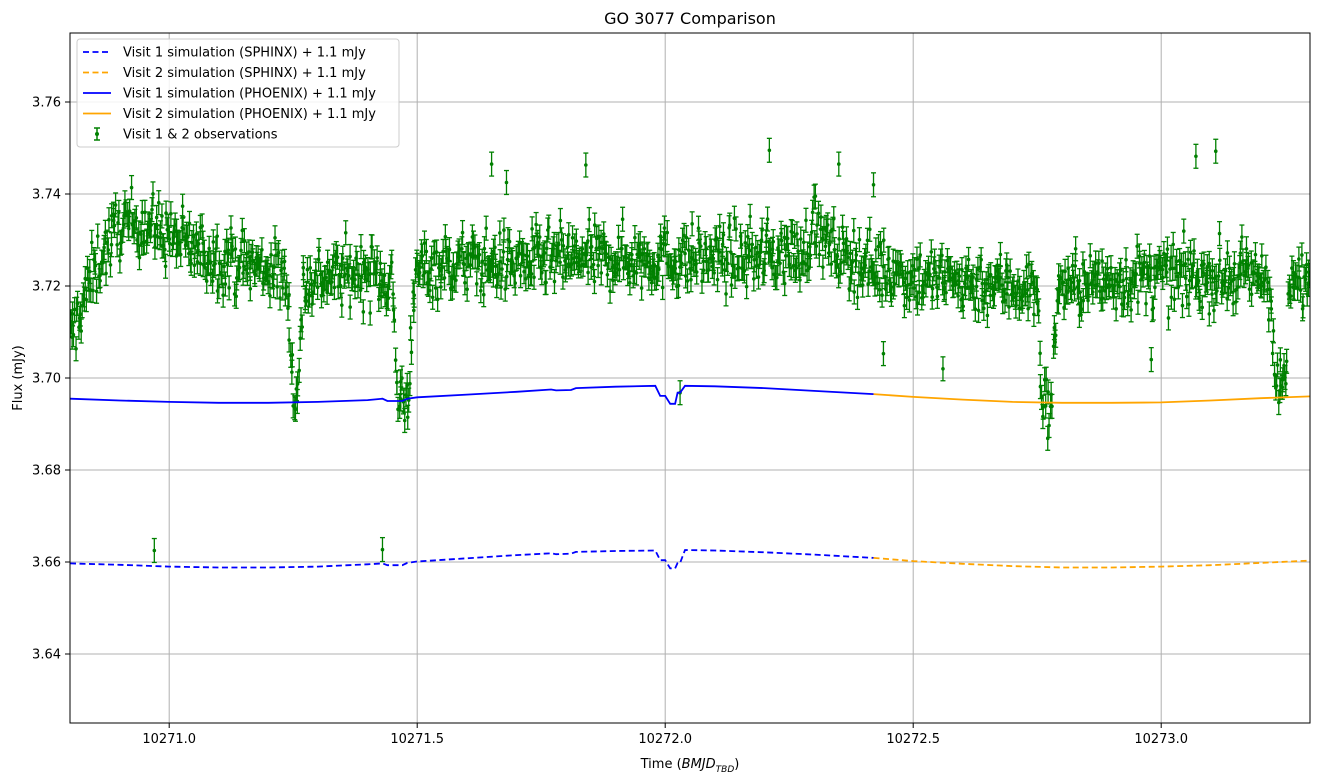  I want to click on legend-item: Visit 2 simulation (SPHINX) + 1.1 mJy, so click(224, 73).